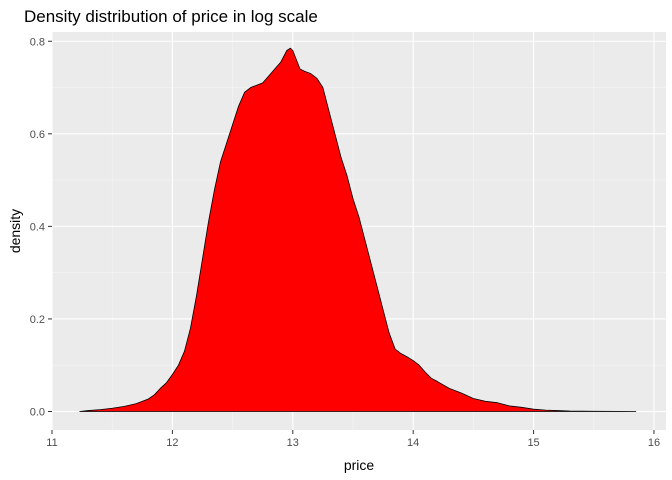 The image size is (672, 480). I want to click on x-axis-title: price, so click(359, 465).